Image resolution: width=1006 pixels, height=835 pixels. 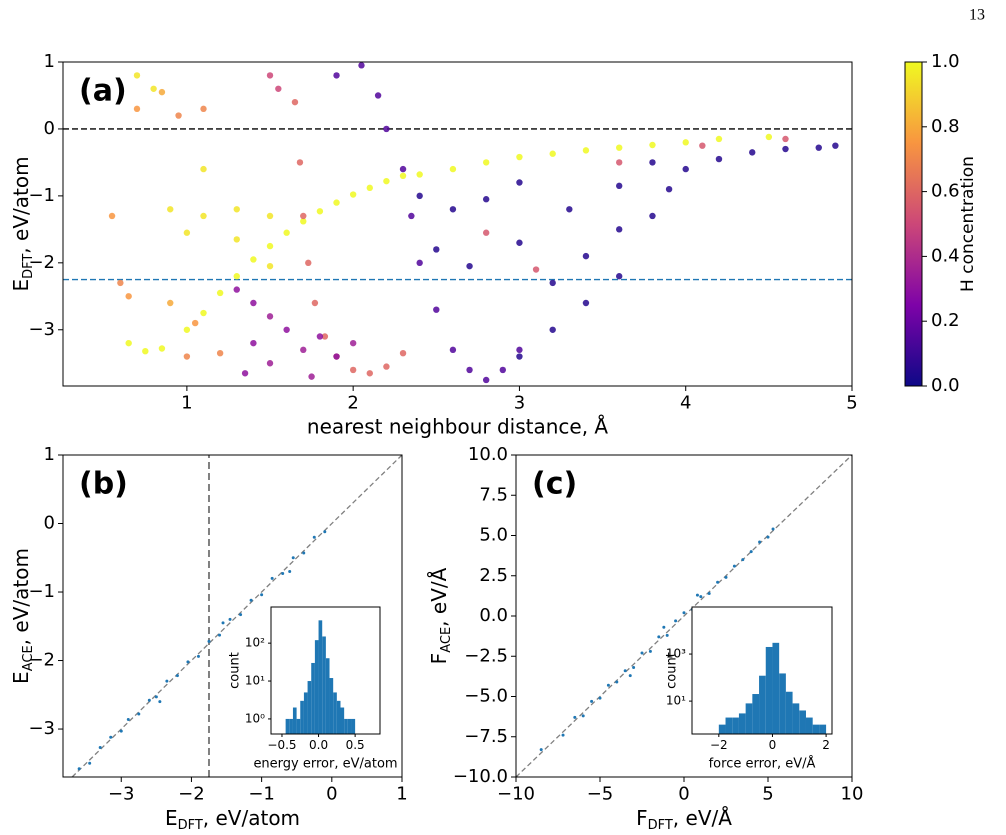 What do you see at coordinates (642, 818) in the screenshot?
I see `label-main: F` at bounding box center [642, 818].